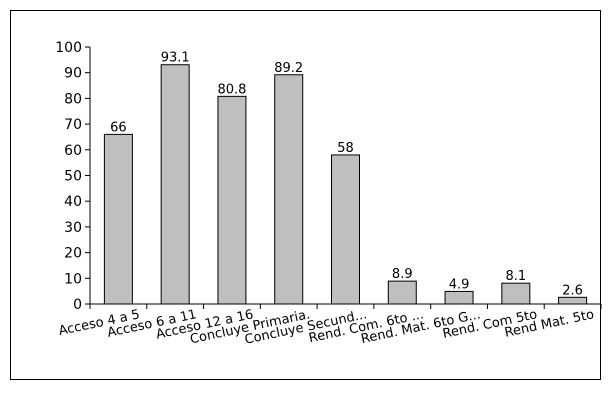  Describe the element at coordinates (73, 254) in the screenshot. I see `y-tick-label: 20` at that location.